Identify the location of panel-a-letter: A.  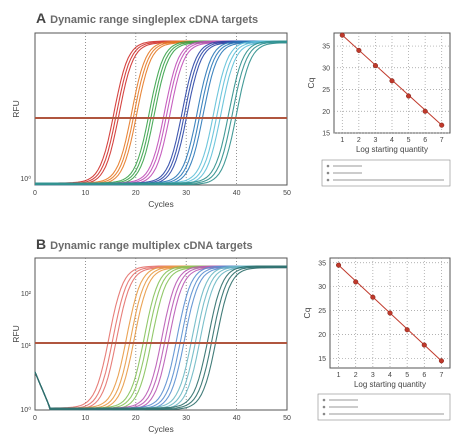
(41, 18).